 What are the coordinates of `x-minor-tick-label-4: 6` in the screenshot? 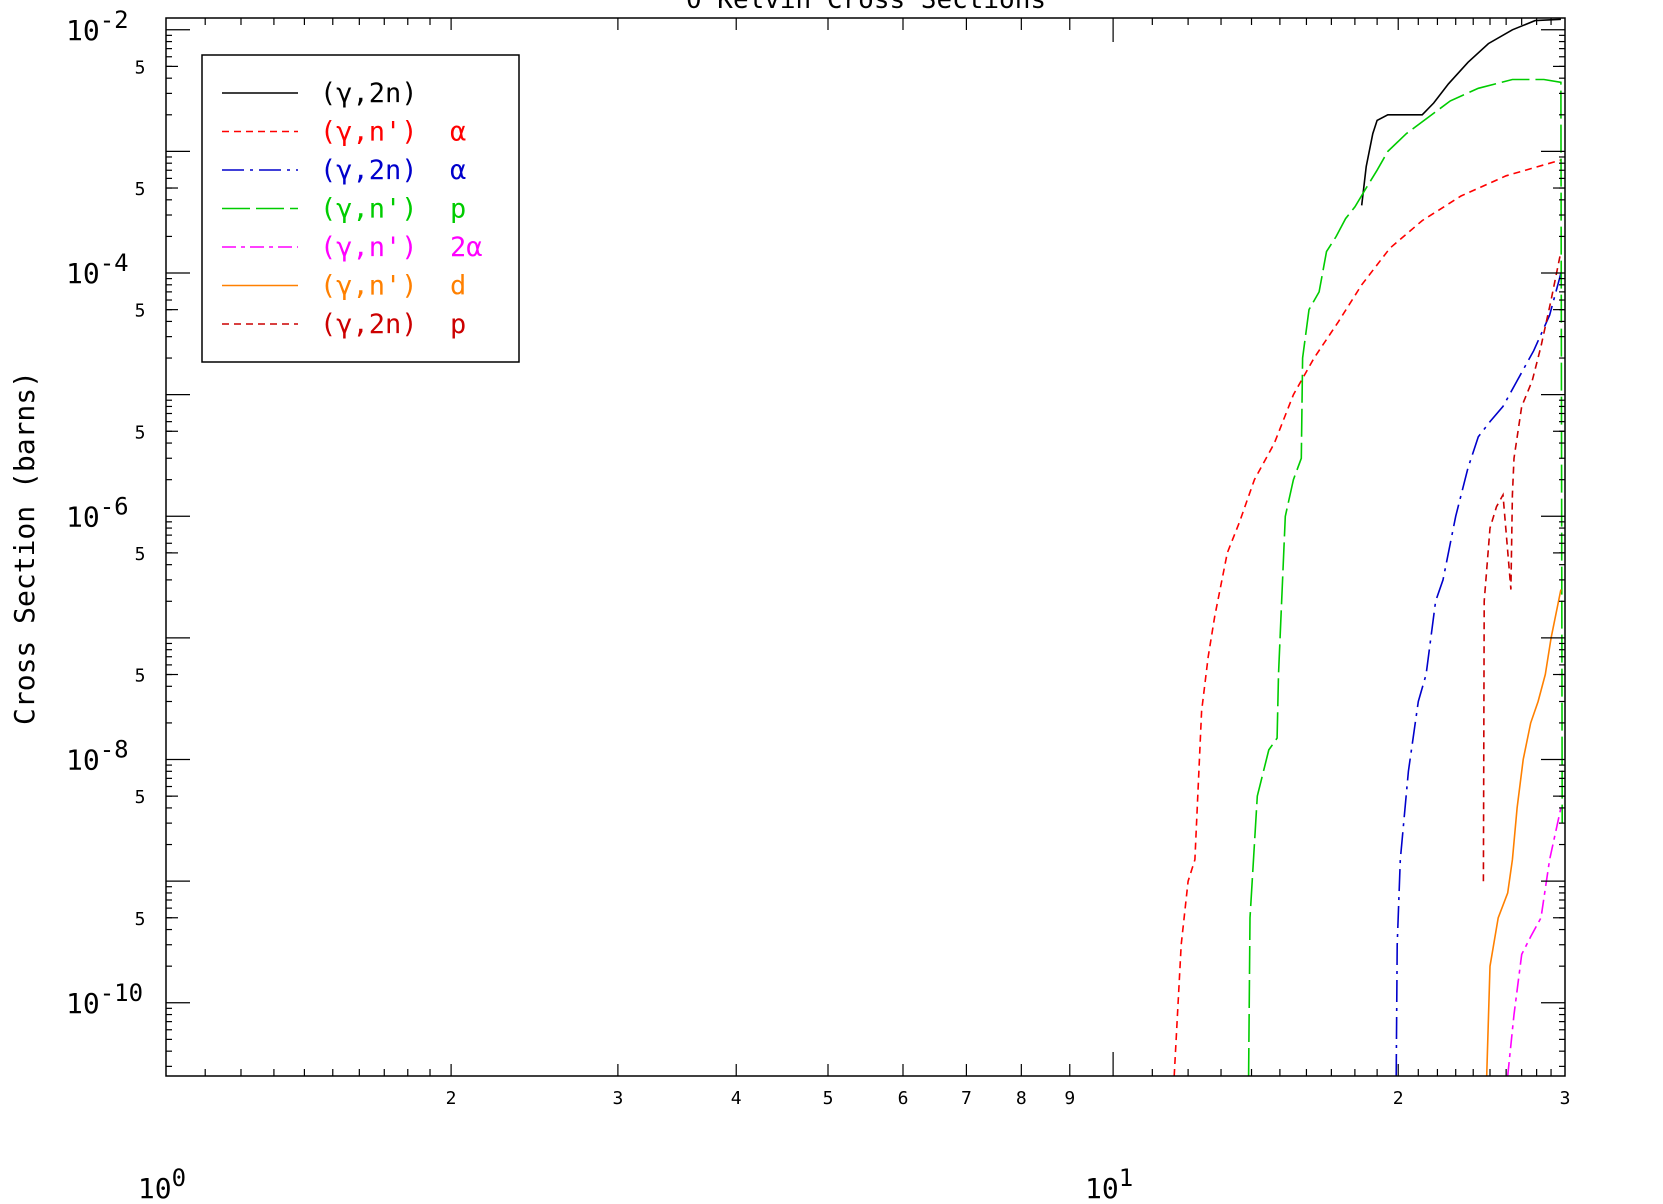 It's located at (903, 1098).